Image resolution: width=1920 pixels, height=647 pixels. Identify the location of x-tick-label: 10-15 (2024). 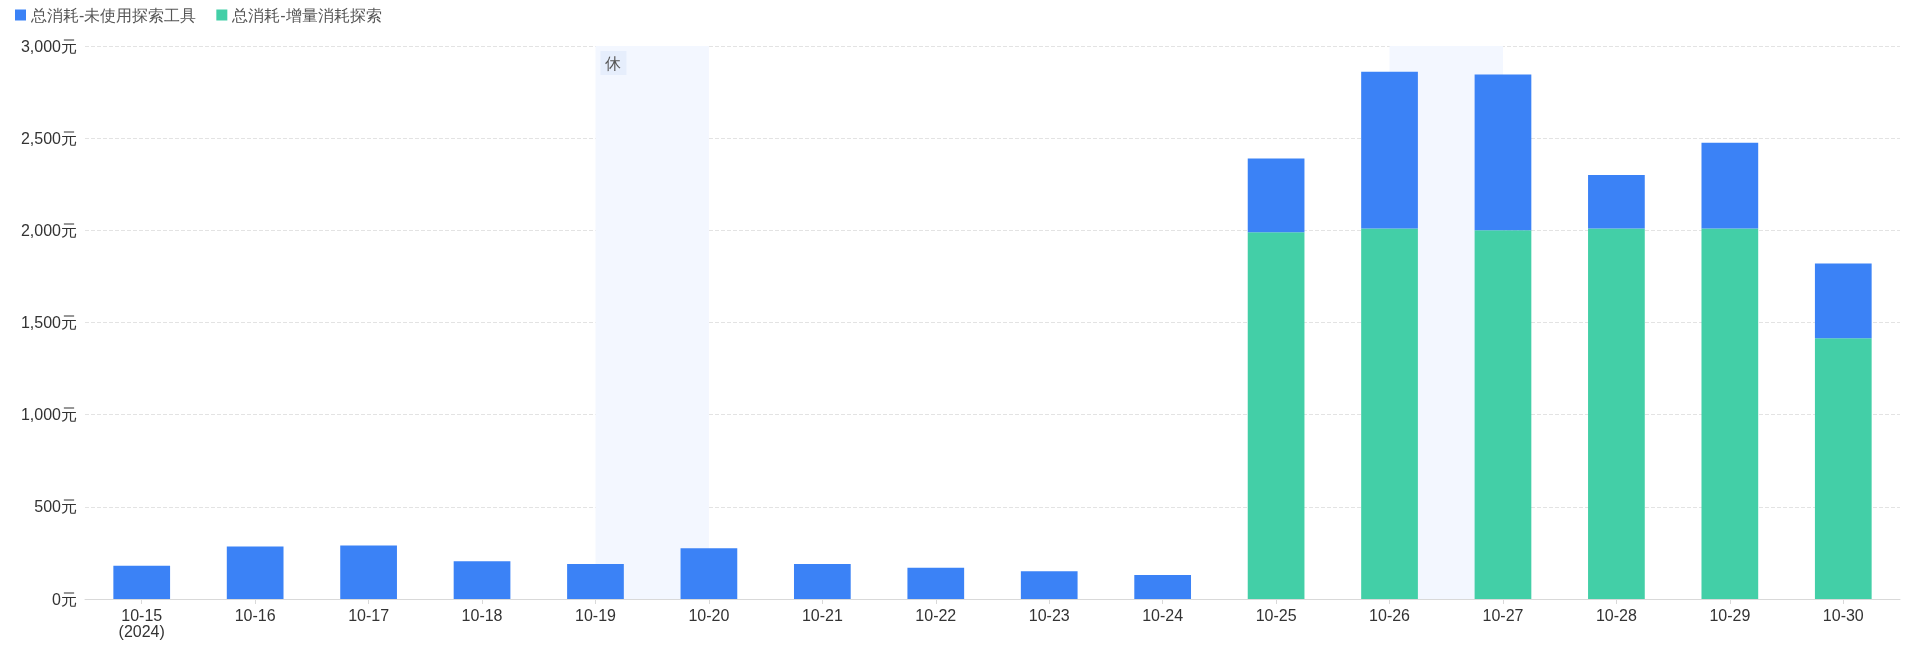
(141, 623).